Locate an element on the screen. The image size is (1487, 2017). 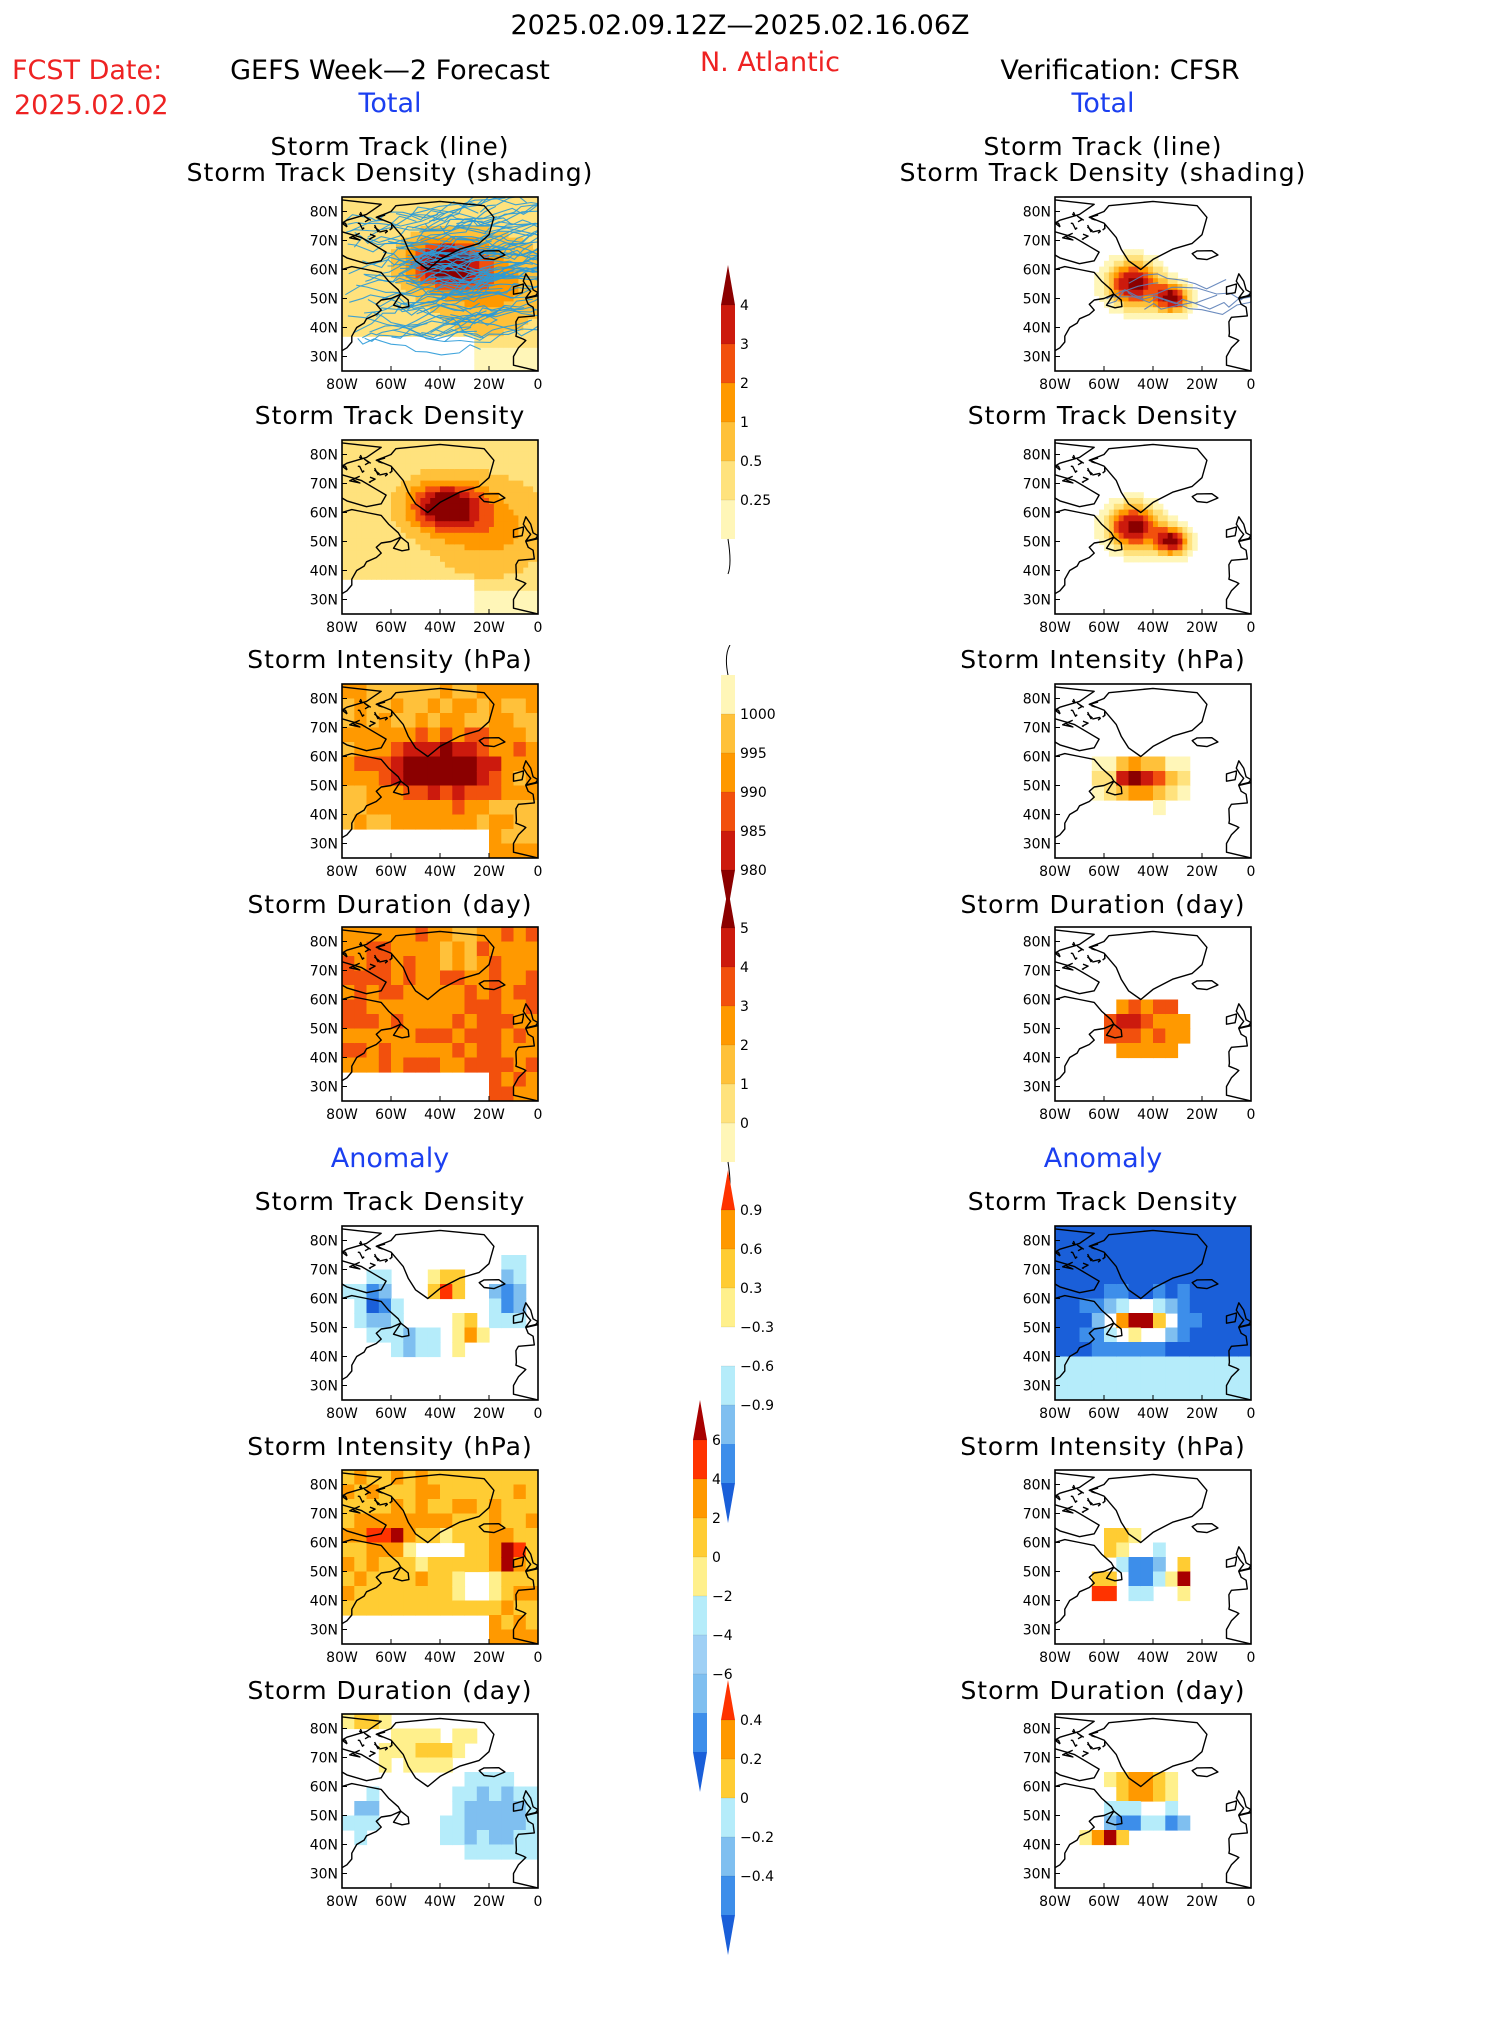
colorbar-tick-label: 0.3 is located at coordinates (751, 1289).